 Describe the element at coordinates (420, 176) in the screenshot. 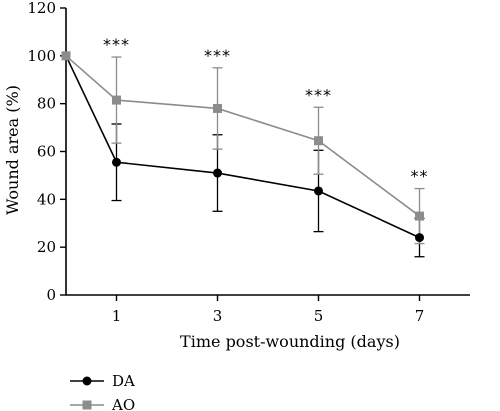

I see `significance-label: **` at that location.